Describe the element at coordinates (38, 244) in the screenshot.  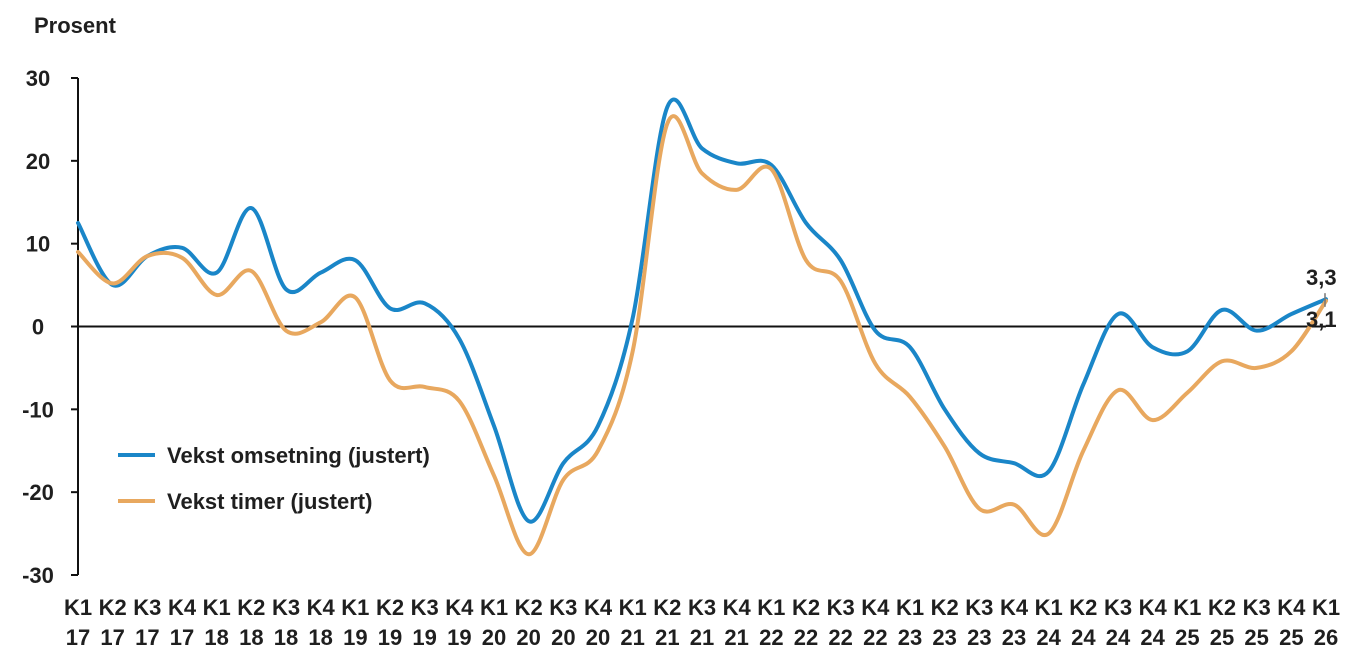
I see `y-tick-label: 10` at that location.